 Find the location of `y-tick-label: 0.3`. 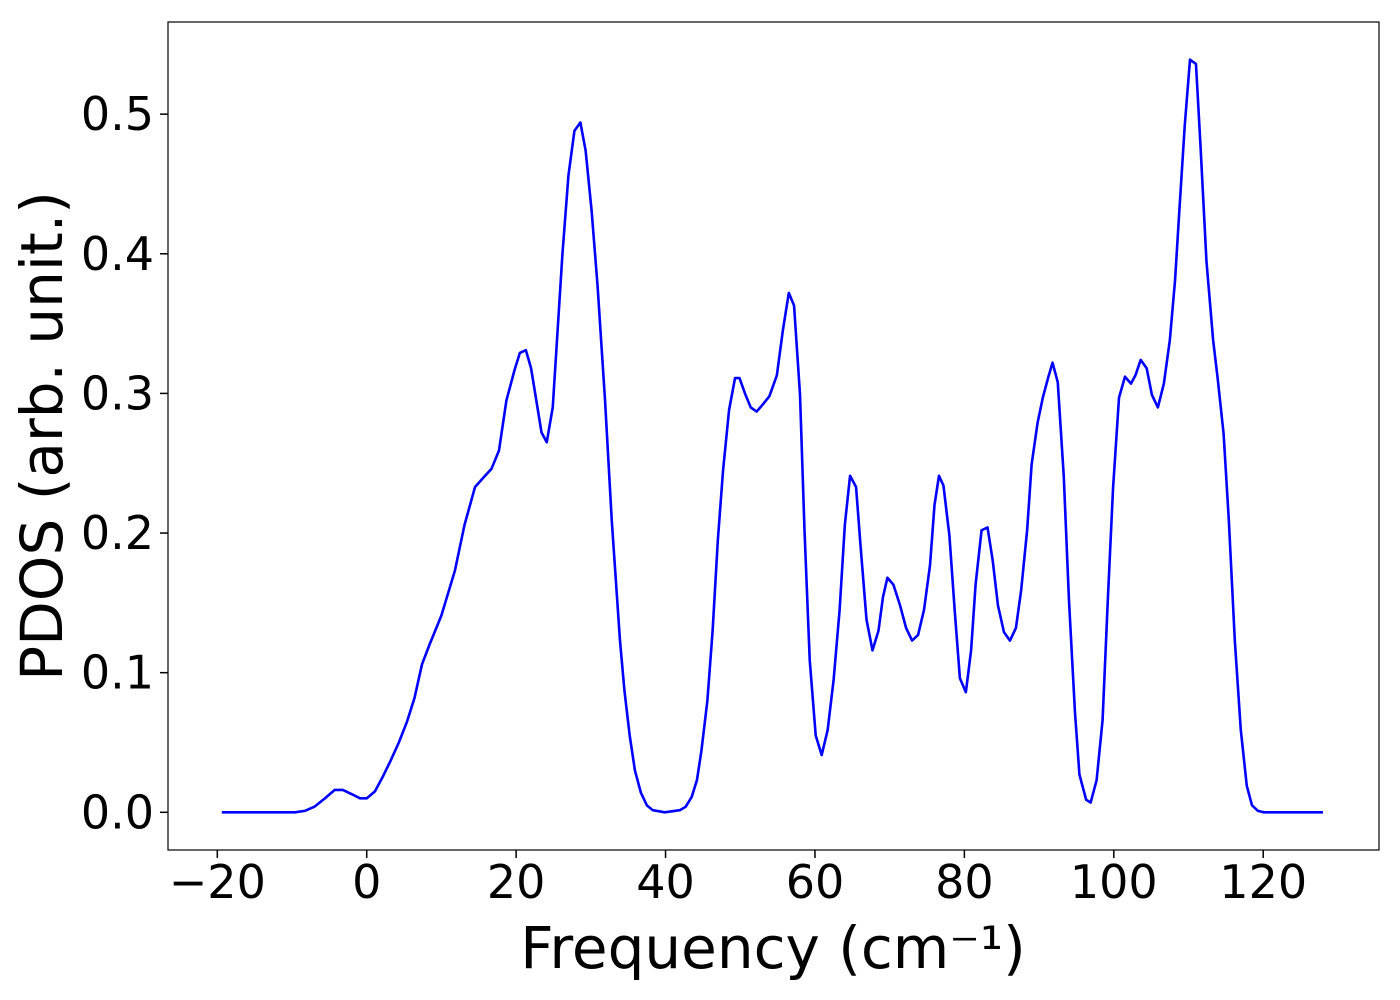

y-tick-label: 0.3 is located at coordinates (117, 393).